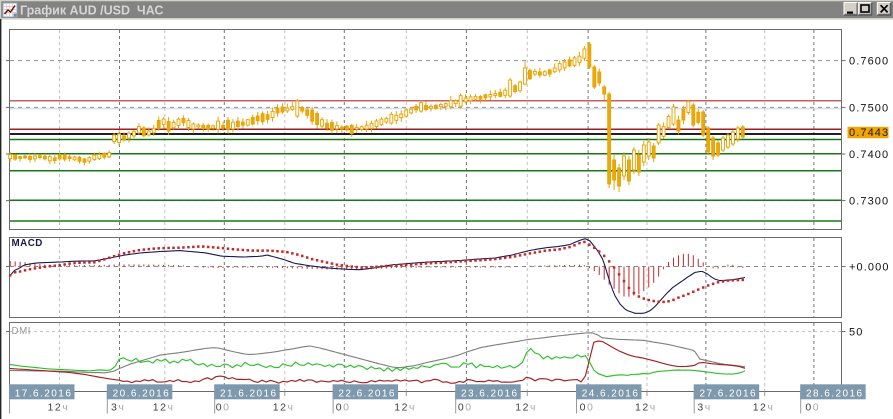  What do you see at coordinates (869, 268) in the screenshot?
I see `svg-text: +0.000` at bounding box center [869, 268].